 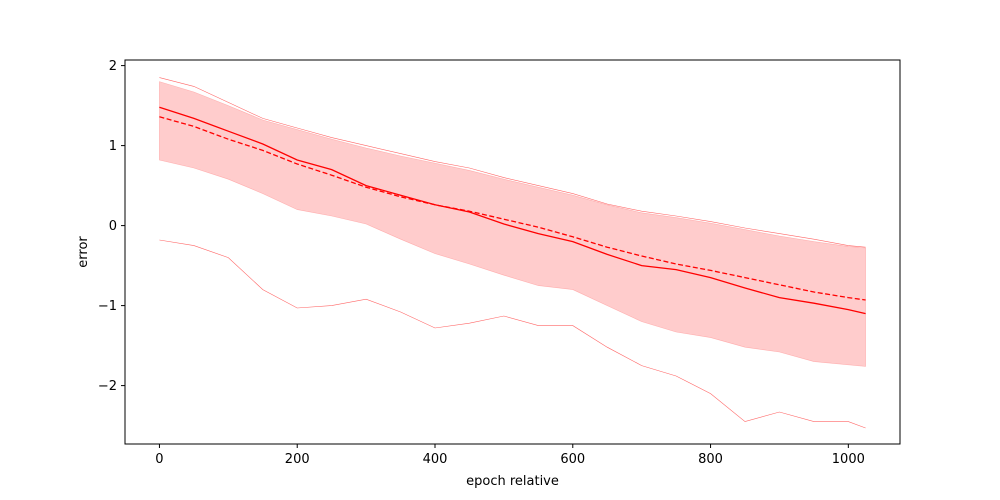 What do you see at coordinates (83, 252) in the screenshot?
I see `y-axis-label: error` at bounding box center [83, 252].